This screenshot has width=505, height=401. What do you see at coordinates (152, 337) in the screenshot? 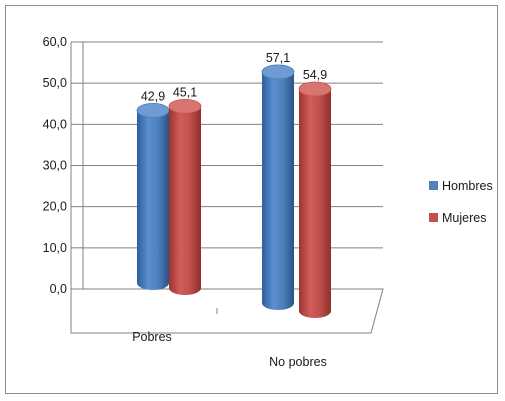
I see `x-category-label: Pobres` at bounding box center [152, 337].